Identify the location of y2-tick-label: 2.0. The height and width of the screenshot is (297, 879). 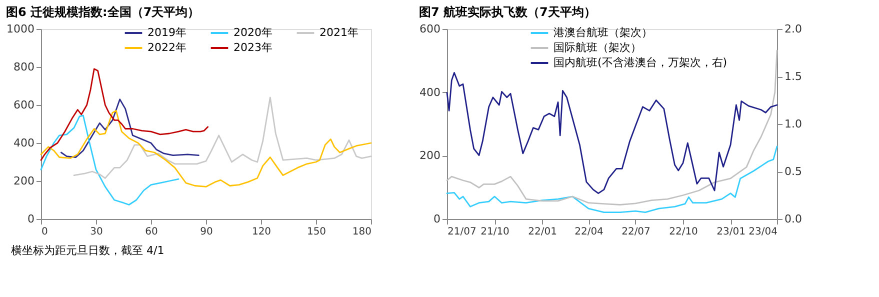
(793, 29).